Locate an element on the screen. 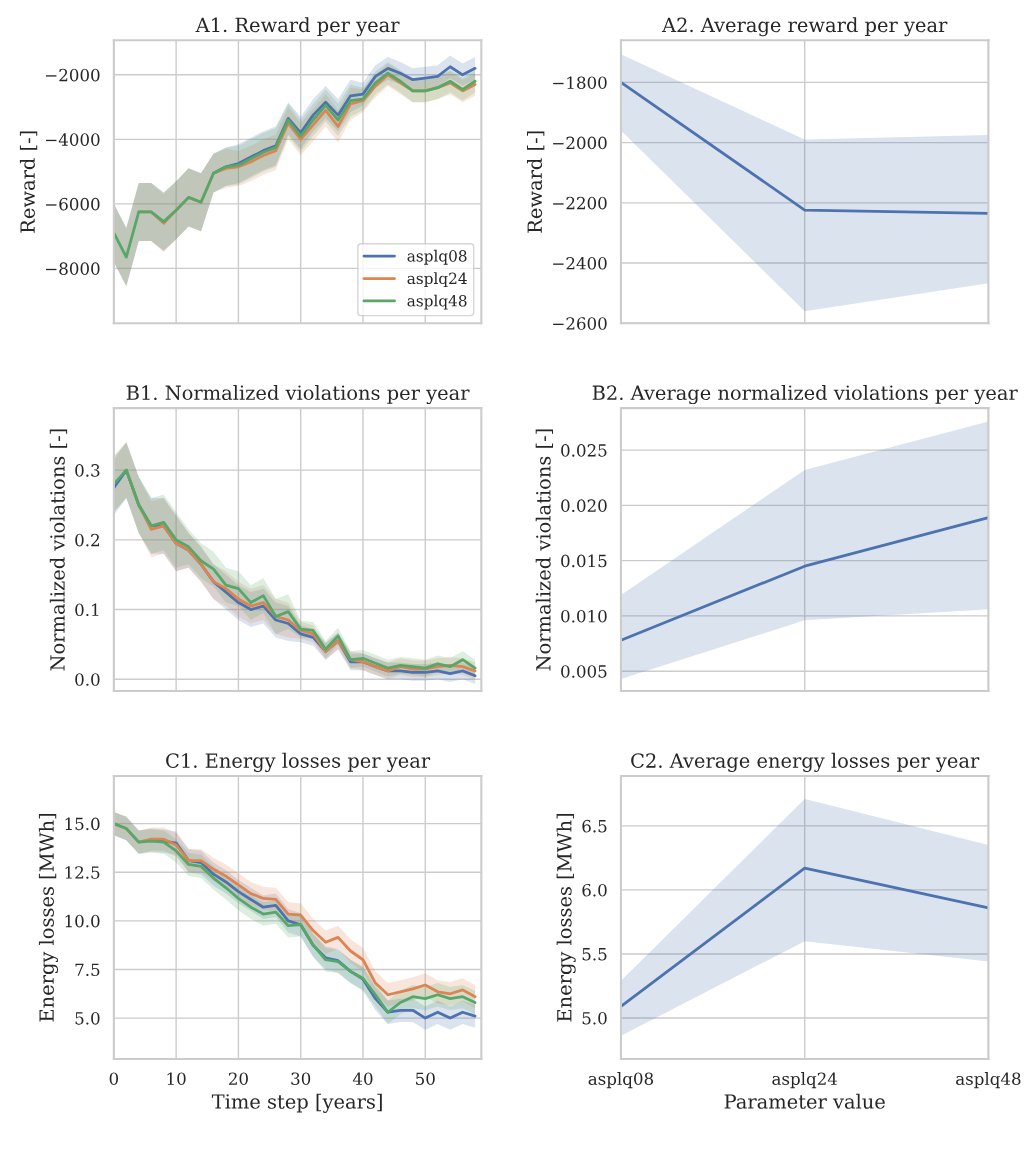  y-tick-label: 0.3 is located at coordinates (87, 470).